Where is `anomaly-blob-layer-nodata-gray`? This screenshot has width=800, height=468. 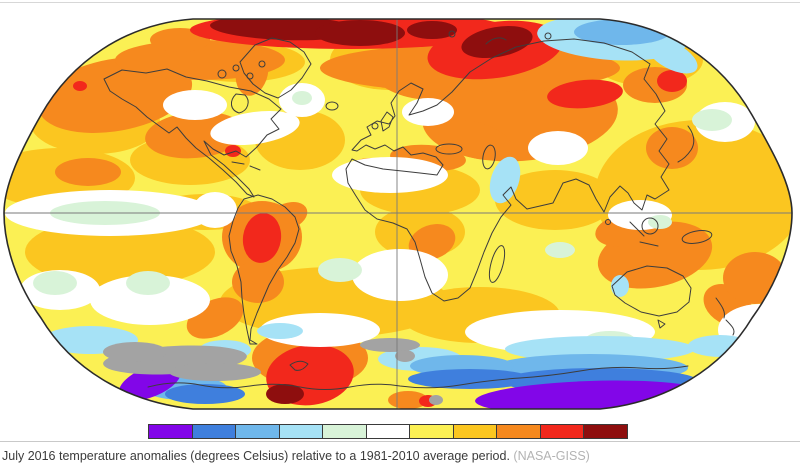
anomaly-blob-layer-nodata-gray is located at coordinates (273, 371).